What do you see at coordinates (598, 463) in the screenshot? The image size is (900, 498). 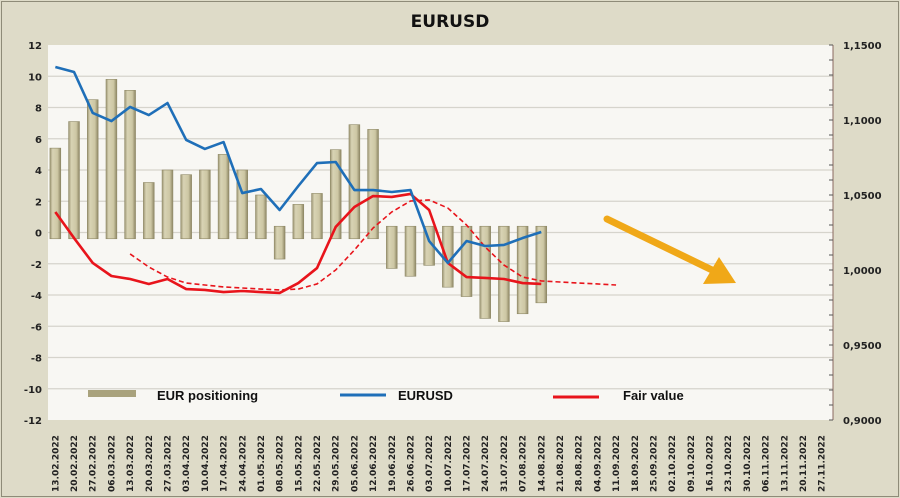 I see `x-axis-tick-label: 04.09.2022` at bounding box center [598, 463].